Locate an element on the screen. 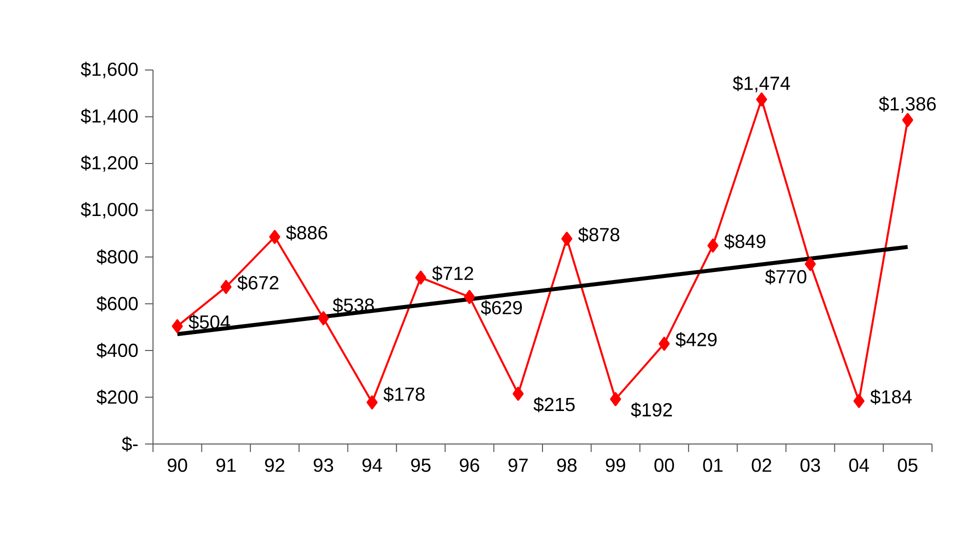  y-tick-label: $400 is located at coordinates (117, 350).